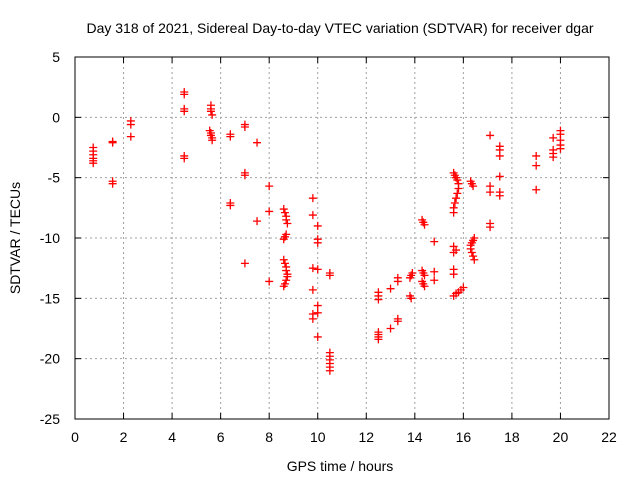 Image resolution: width=640 pixels, height=480 pixels. I want to click on x-tick-label: 8, so click(269, 437).